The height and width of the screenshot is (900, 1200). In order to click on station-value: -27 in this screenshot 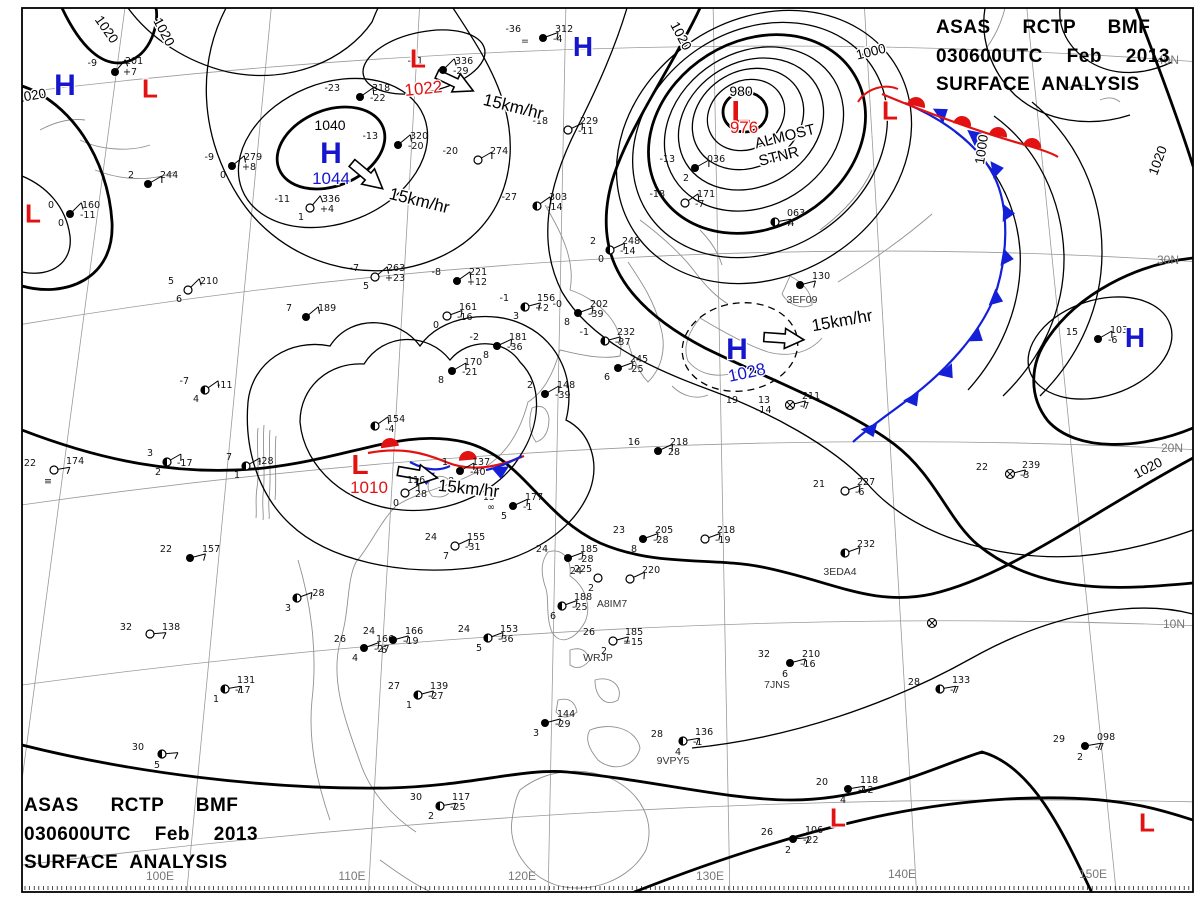, I will do `click(509, 197)`.